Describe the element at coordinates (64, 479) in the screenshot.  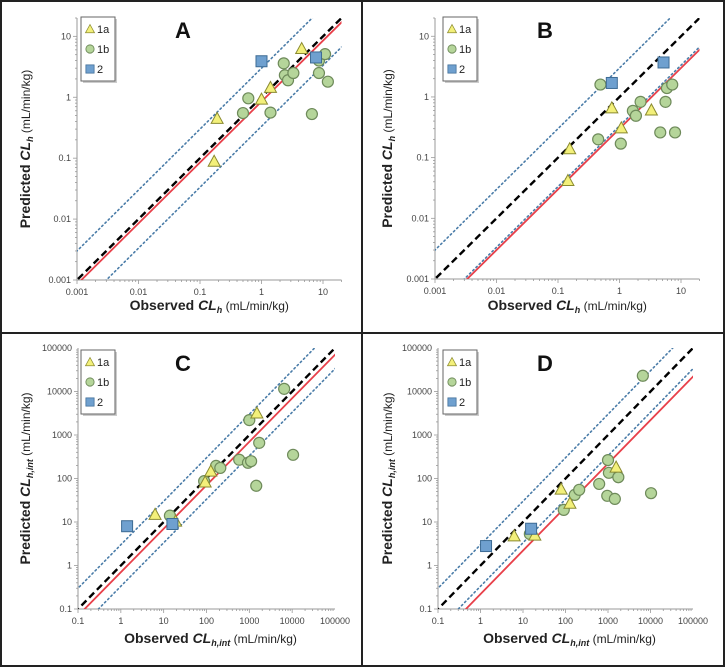
I see `y-tick-label: 100` at that location.